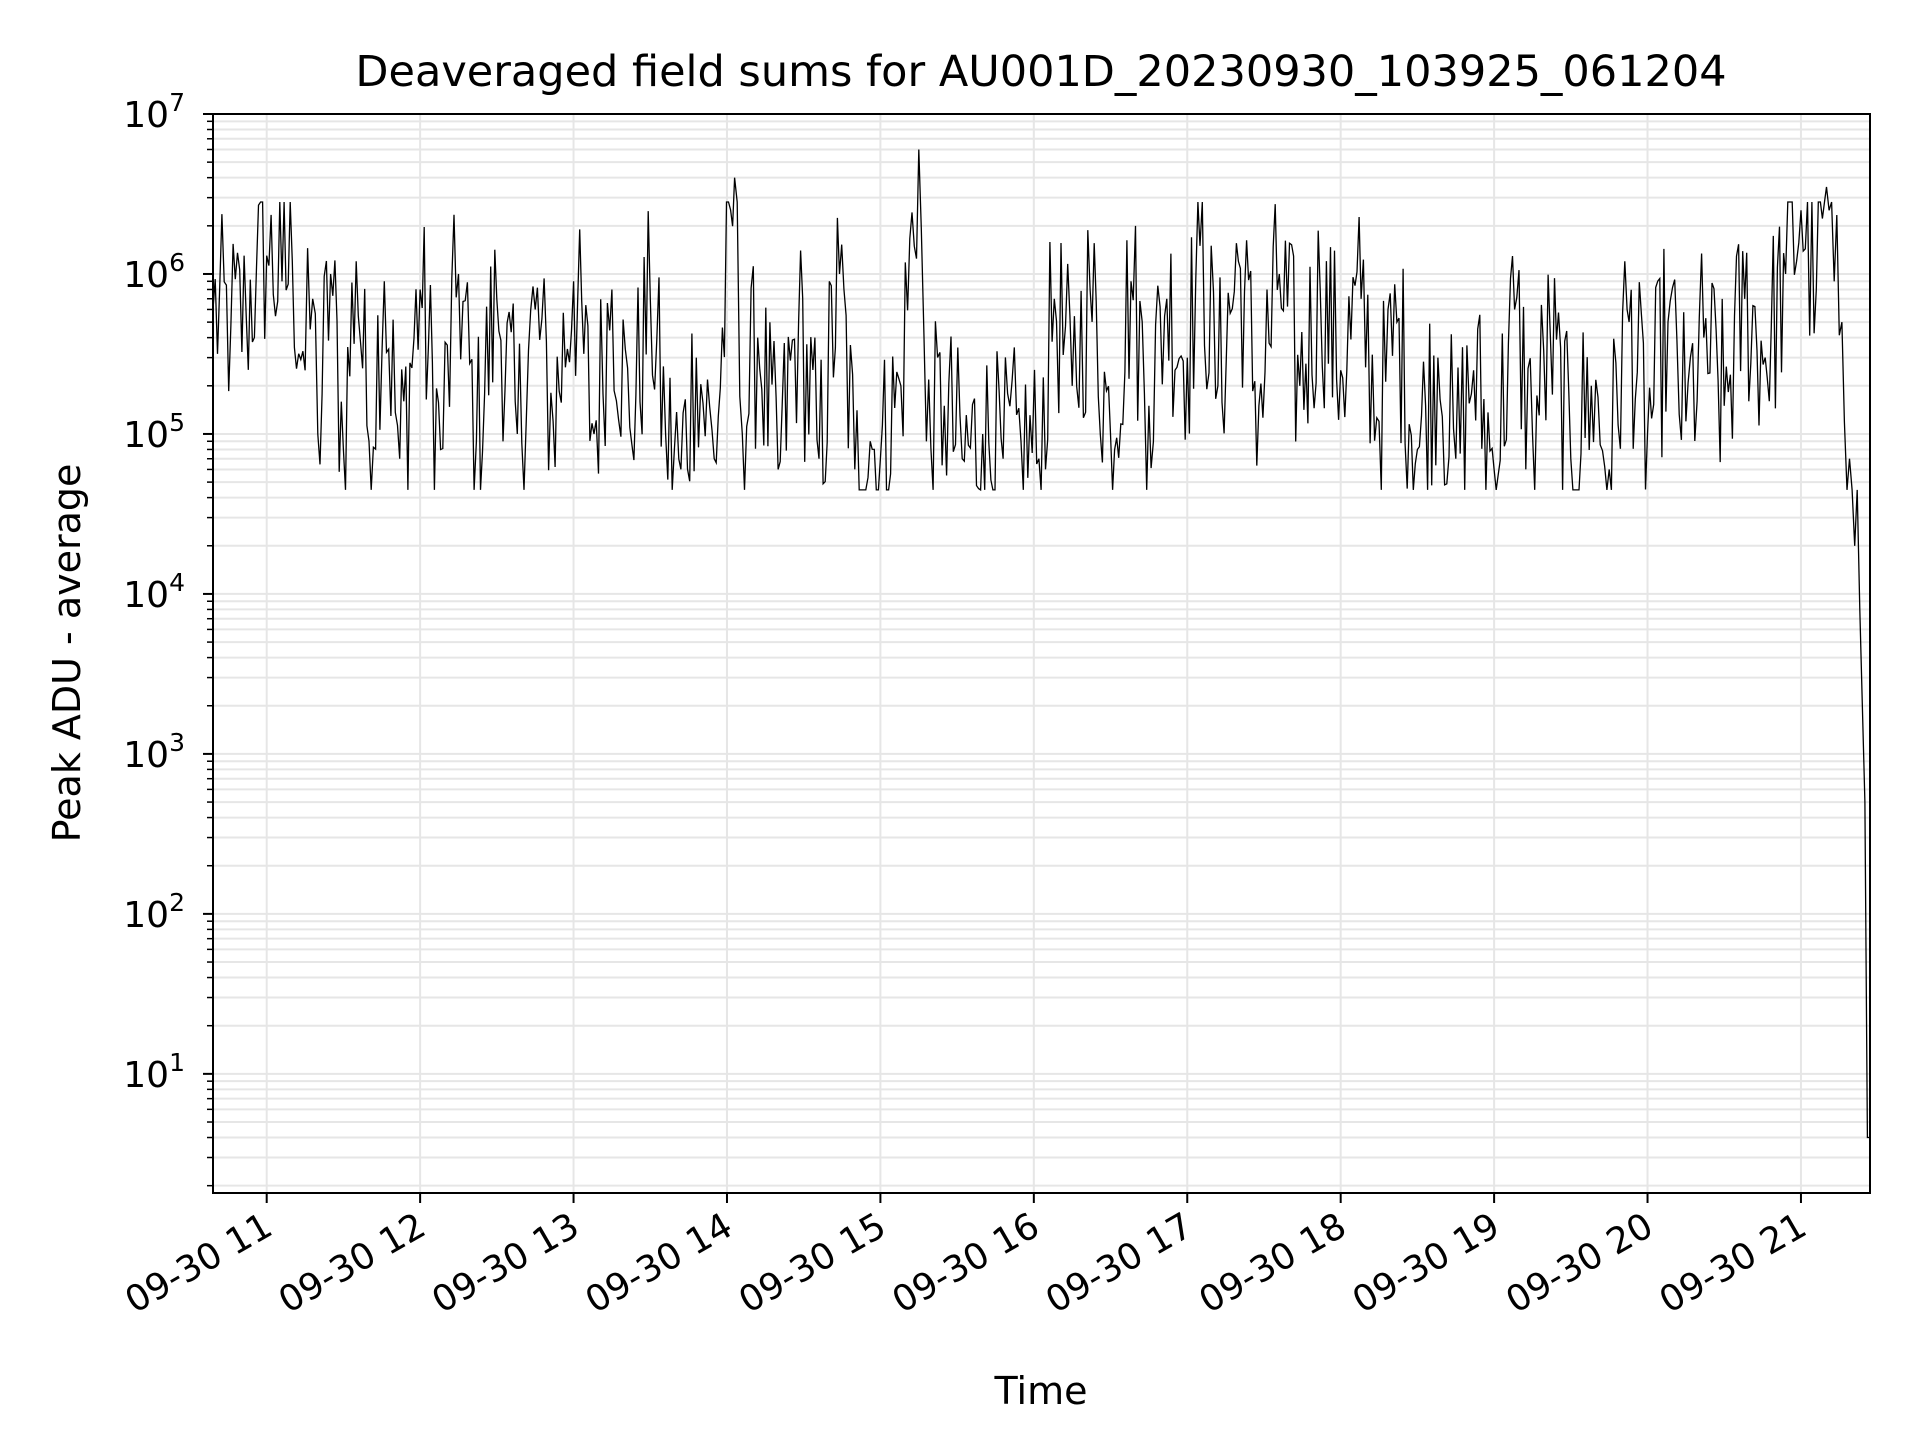  I want to click on y-tick-label: 10², so click(154, 912).